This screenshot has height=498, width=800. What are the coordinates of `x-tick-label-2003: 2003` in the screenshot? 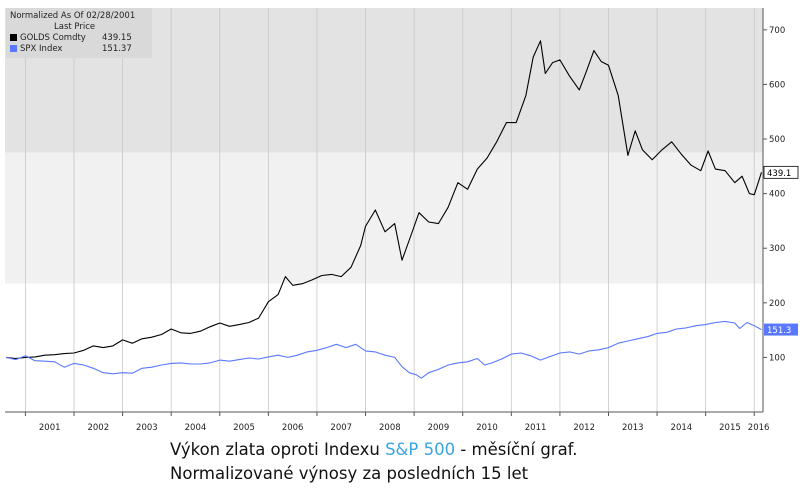 It's located at (147, 428).